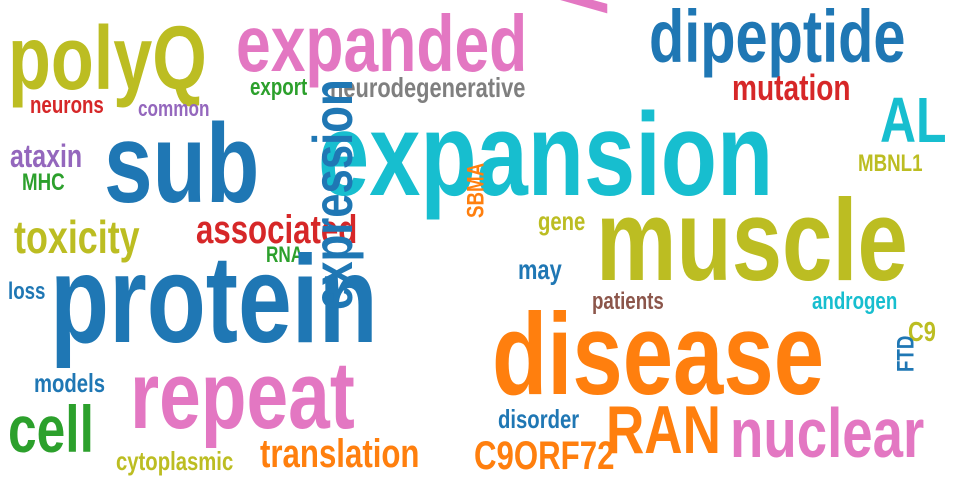 This screenshot has width=960, height=480. What do you see at coordinates (658, 354) in the screenshot?
I see `word-disease: disease` at bounding box center [658, 354].